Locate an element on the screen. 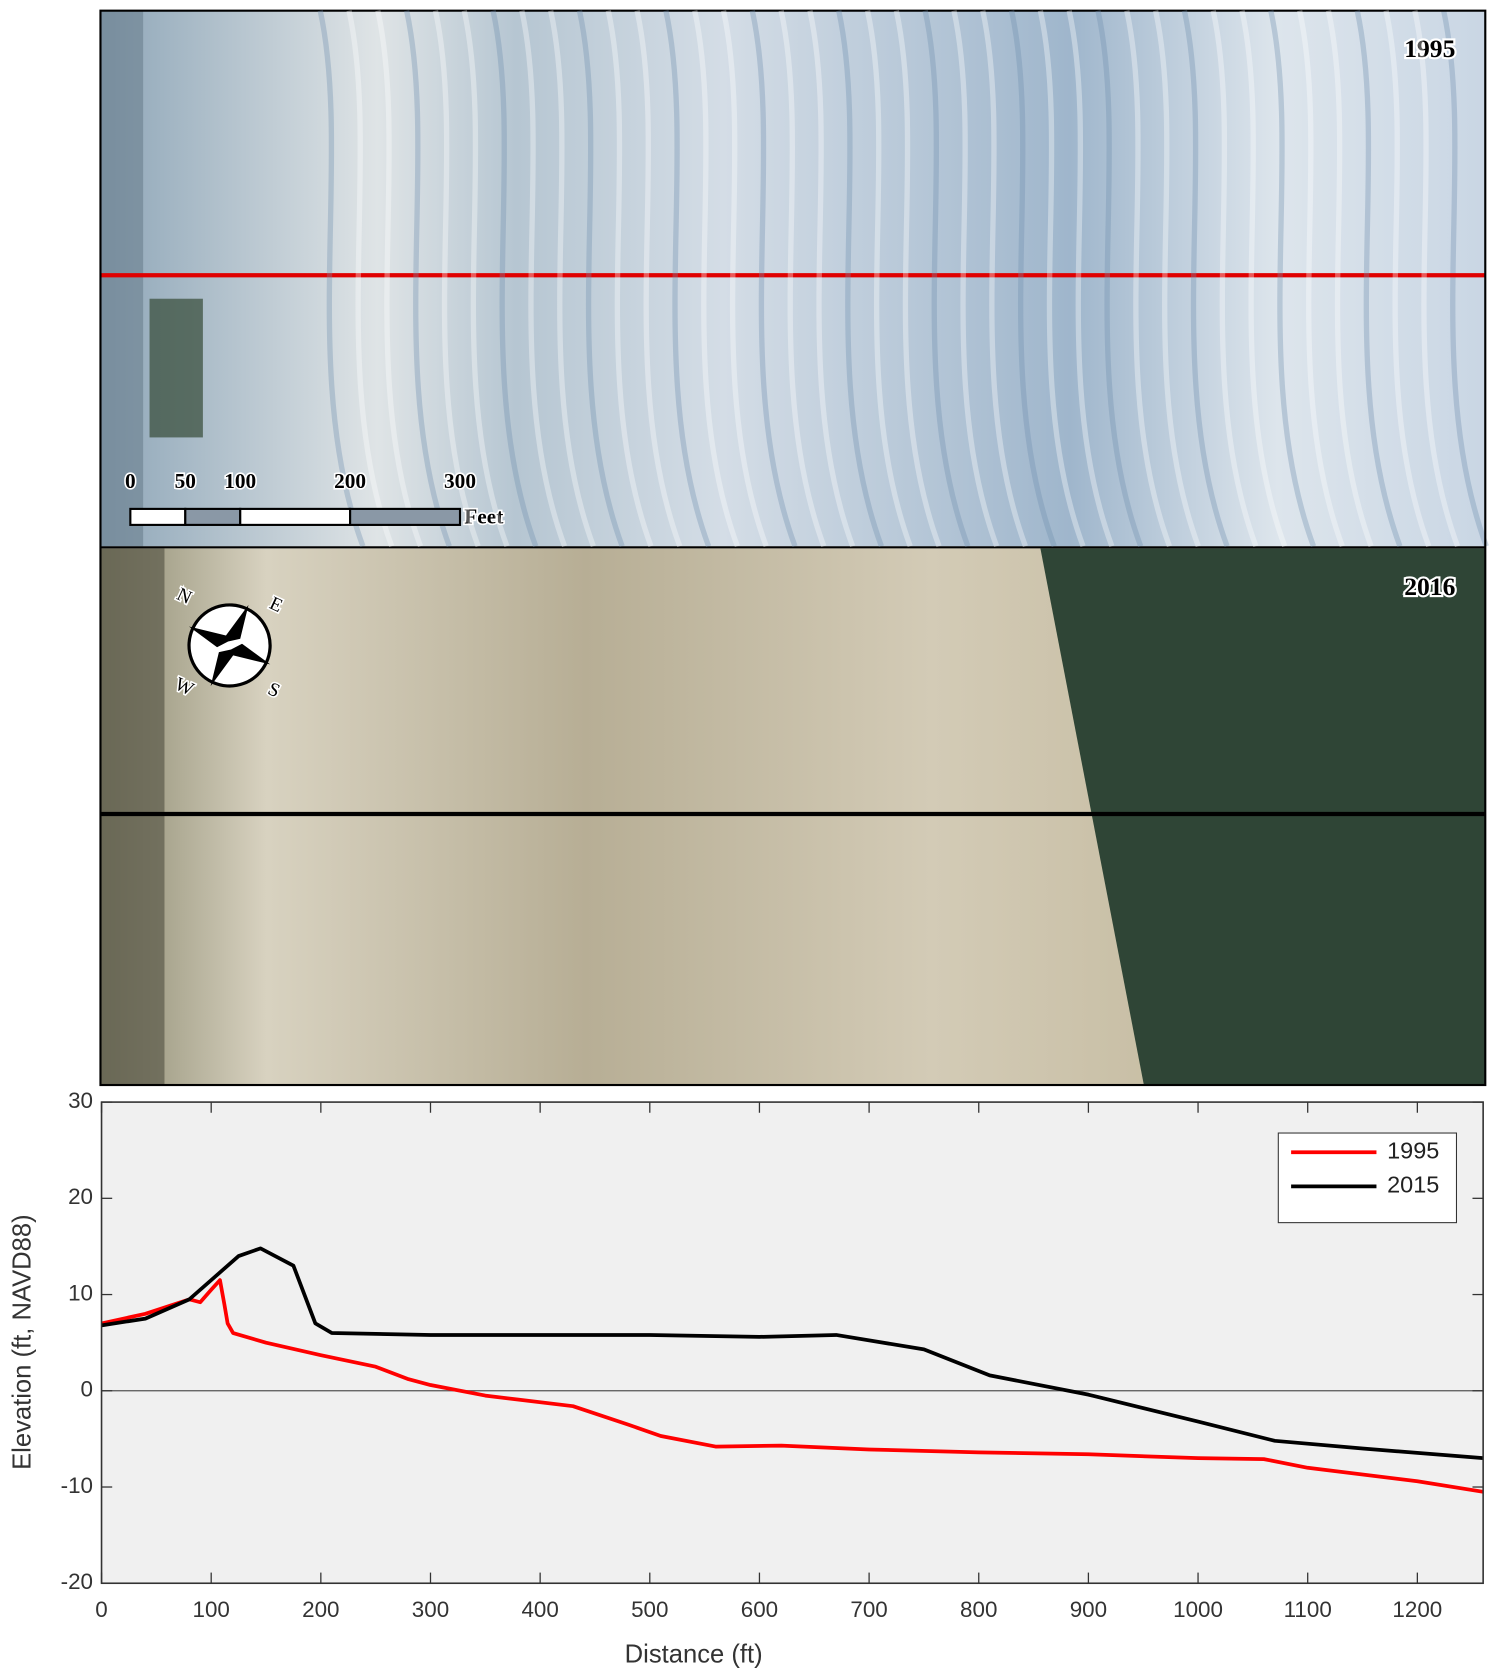 The width and height of the screenshot is (1494, 1675). x-tick-label: 400 is located at coordinates (539, 1609).